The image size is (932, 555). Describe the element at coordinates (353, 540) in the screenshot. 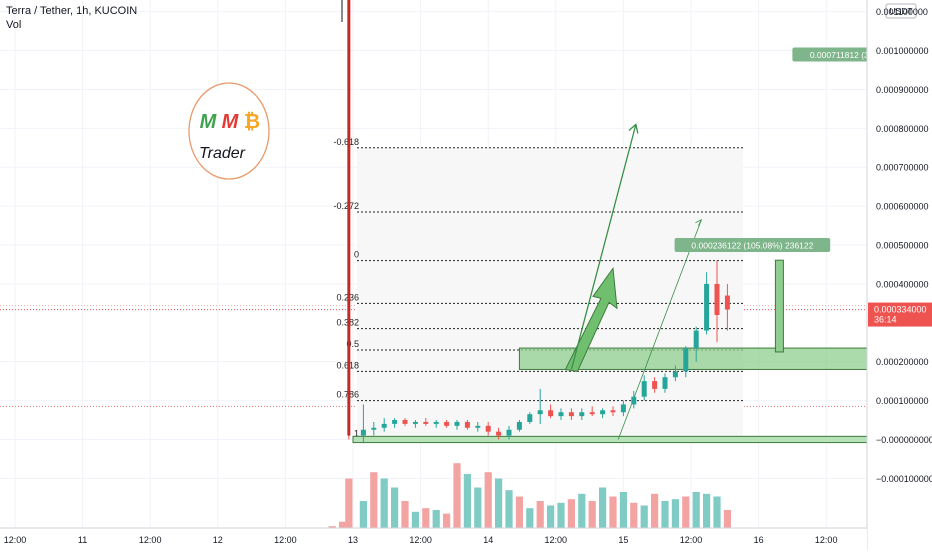

I see `time-axis-tick-label: 13` at that location.